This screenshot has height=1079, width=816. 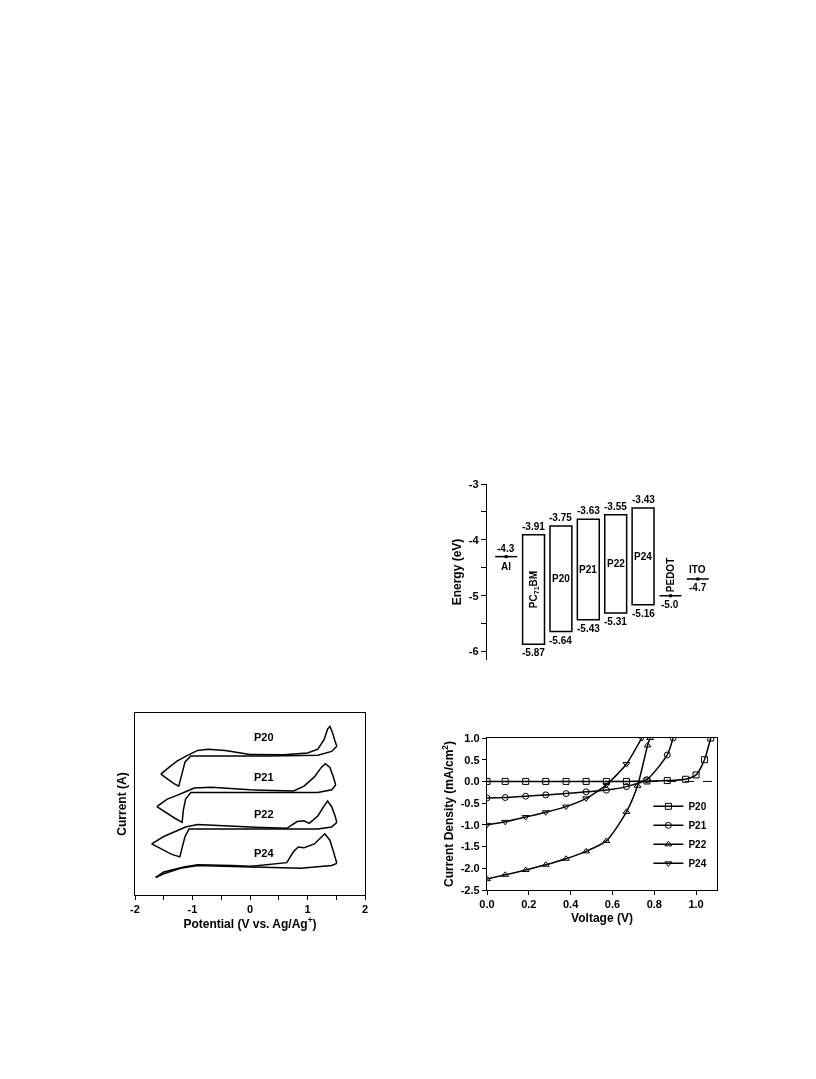 What do you see at coordinates (264, 853) in the screenshot?
I see `series-label: P24` at bounding box center [264, 853].